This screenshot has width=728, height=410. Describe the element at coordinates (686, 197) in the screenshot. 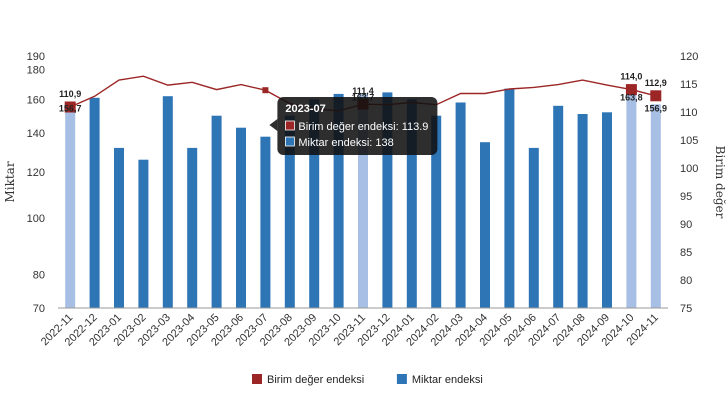

I see `right-tick-95: 95` at that location.